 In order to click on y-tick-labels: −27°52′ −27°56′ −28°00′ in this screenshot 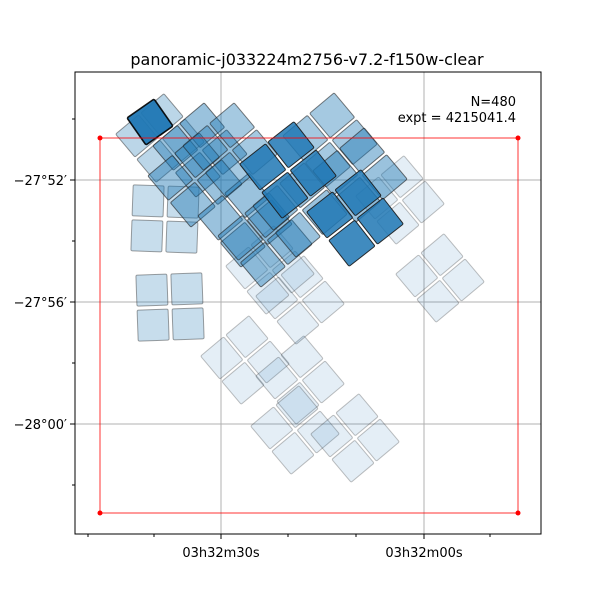, I will do `click(40, 303)`.